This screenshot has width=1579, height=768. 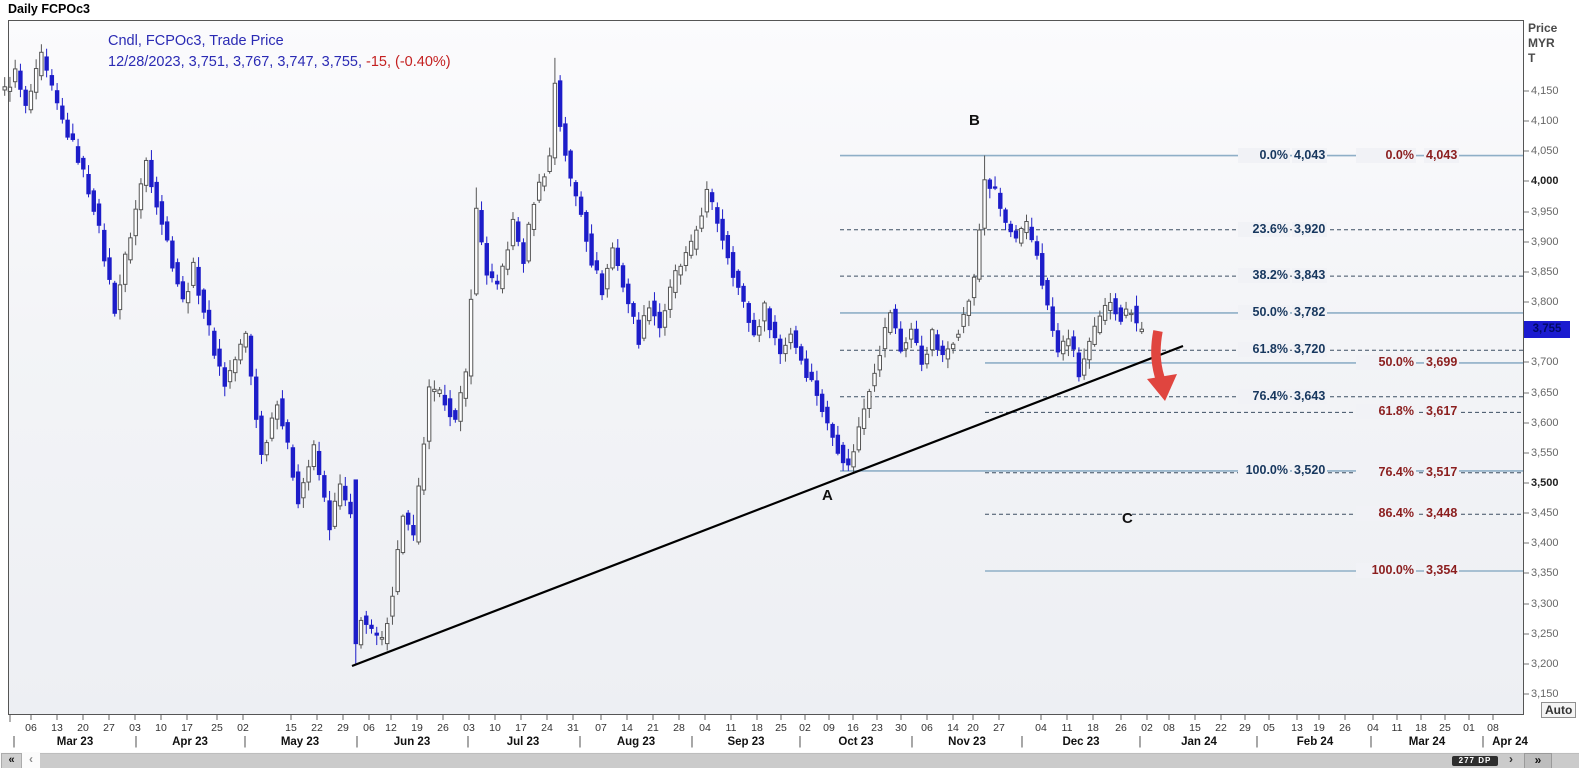 I want to click on fib-pct-label-secondary-100.0%: 100.0%, so click(x=1386, y=570).